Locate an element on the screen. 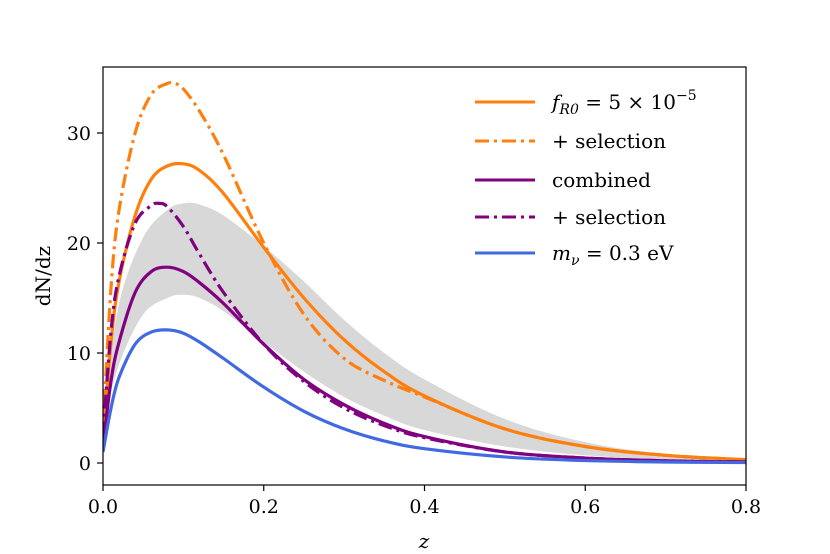 Image resolution: width=830 pixels, height=554 pixels. x-axis-label: z is located at coordinates (424, 541).